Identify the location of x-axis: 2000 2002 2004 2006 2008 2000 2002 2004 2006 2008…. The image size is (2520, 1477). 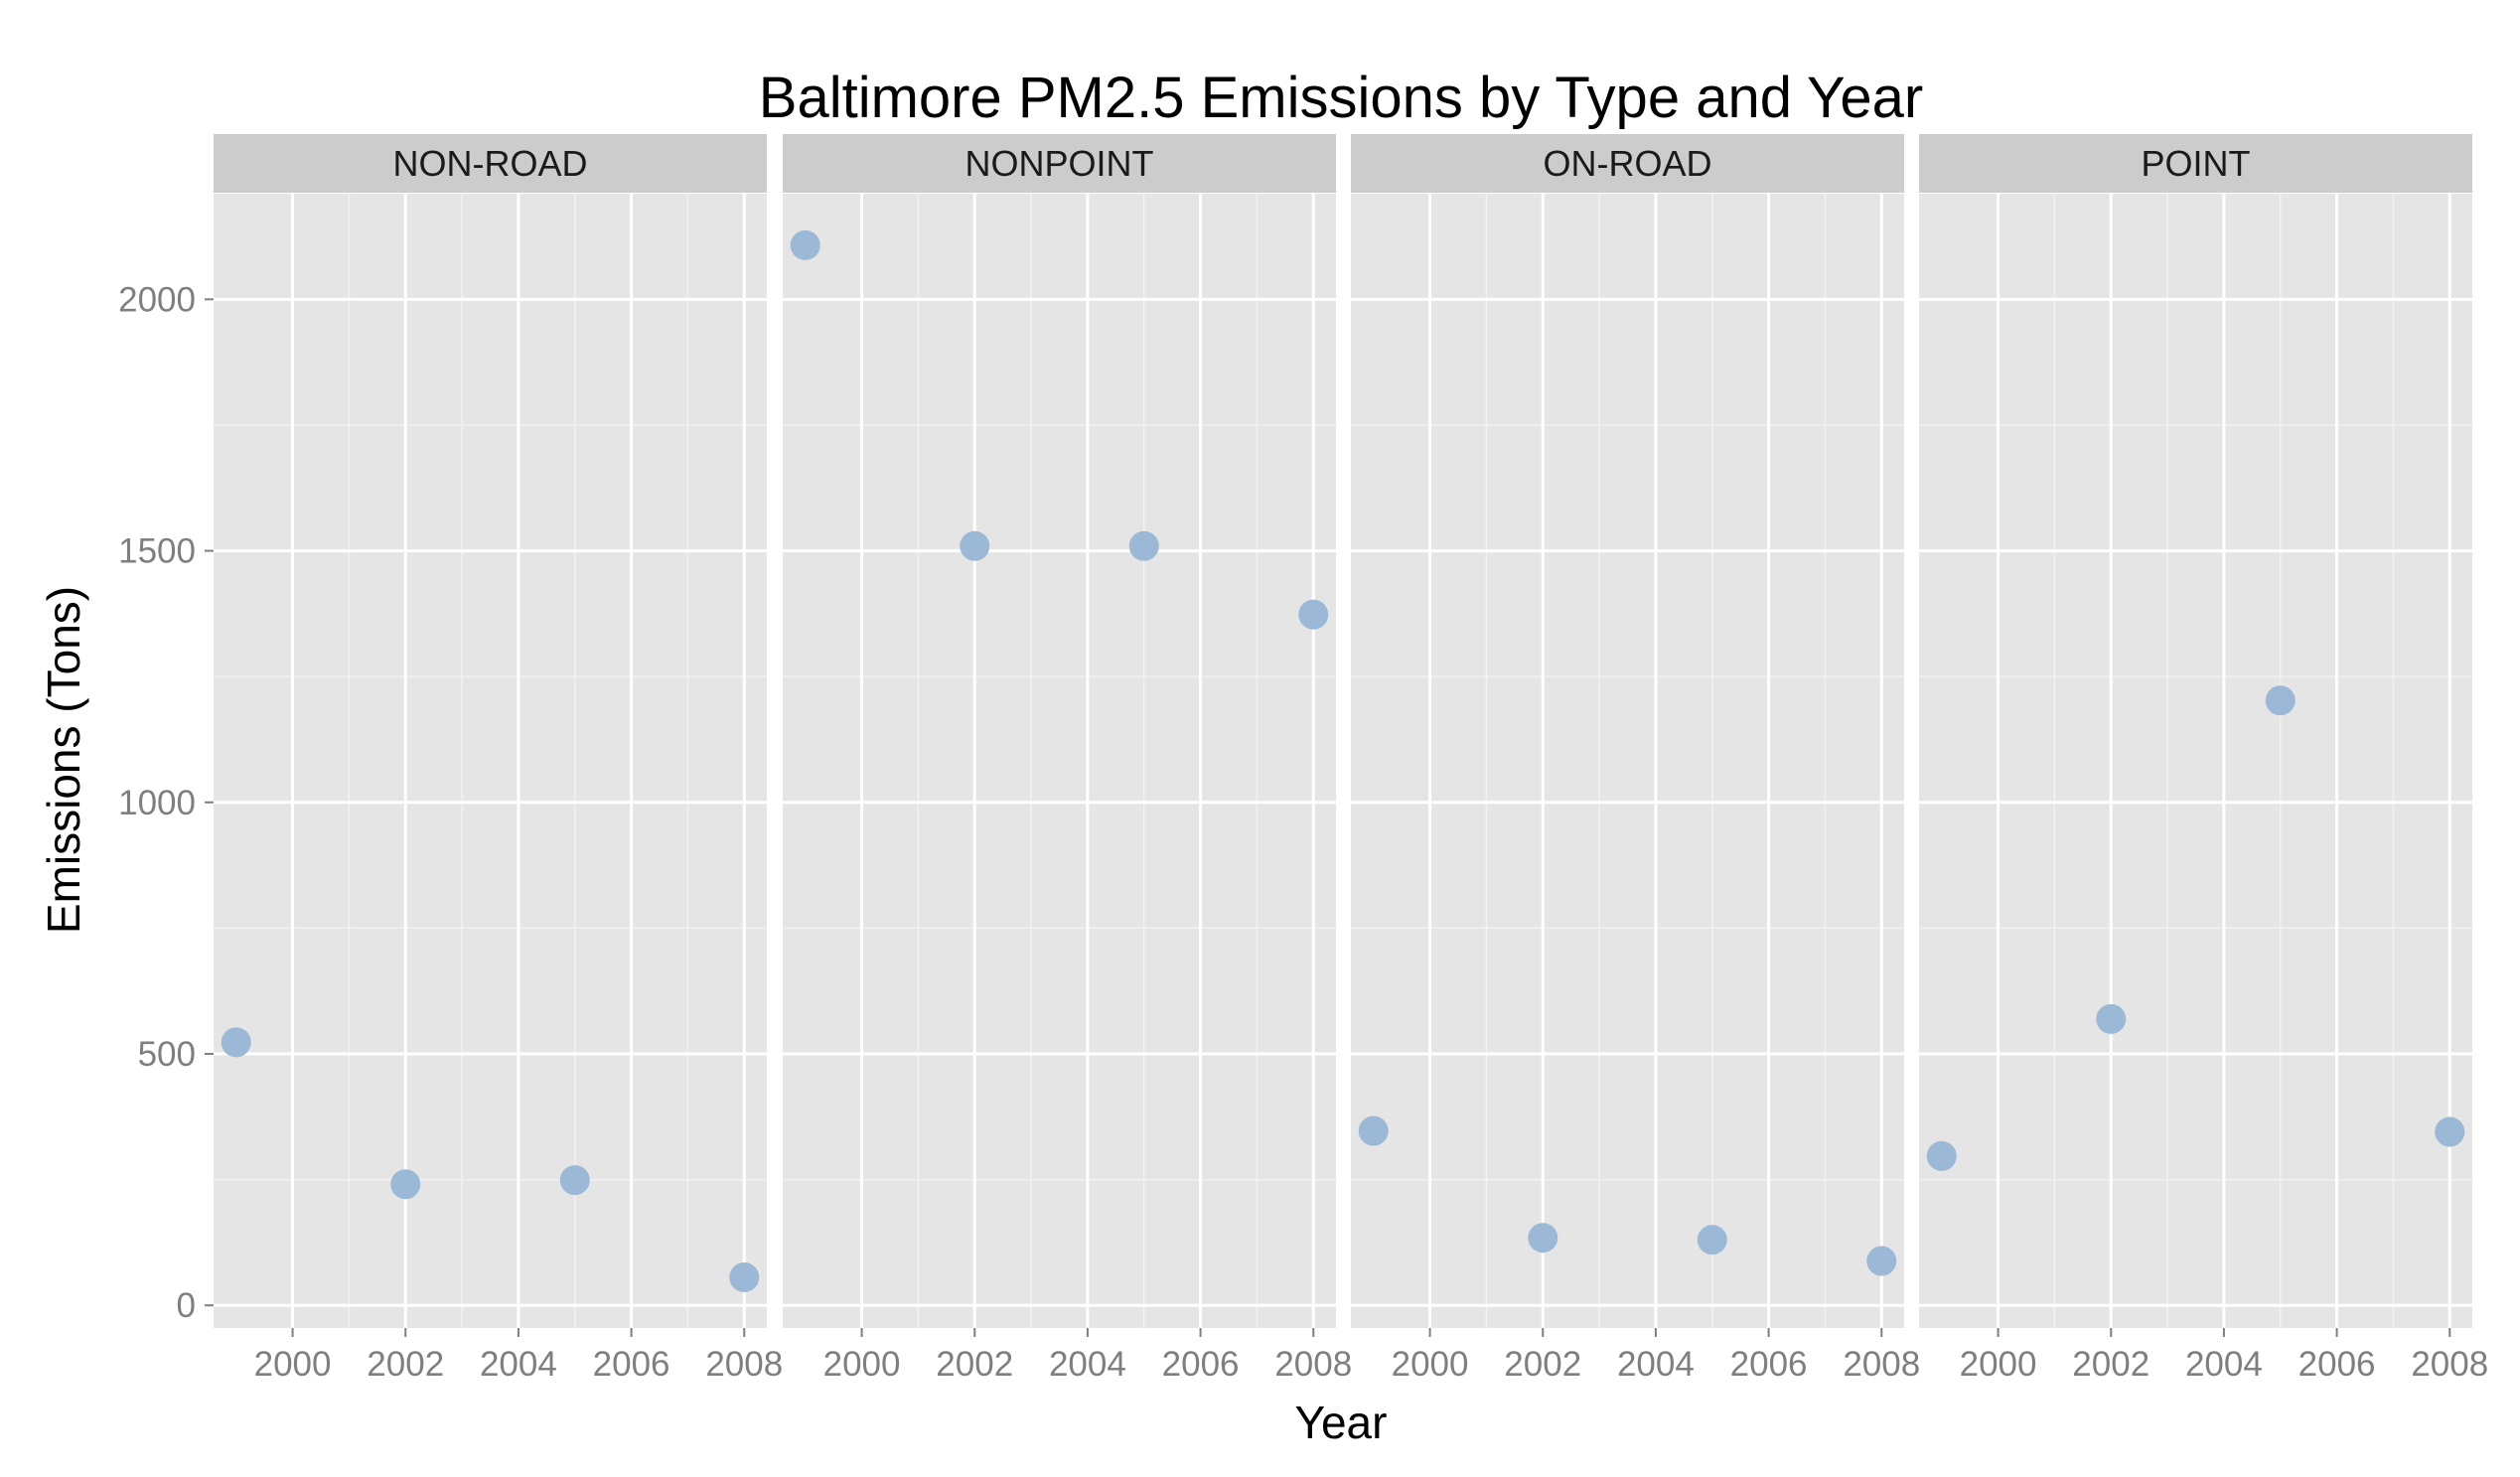
(1371, 1356).